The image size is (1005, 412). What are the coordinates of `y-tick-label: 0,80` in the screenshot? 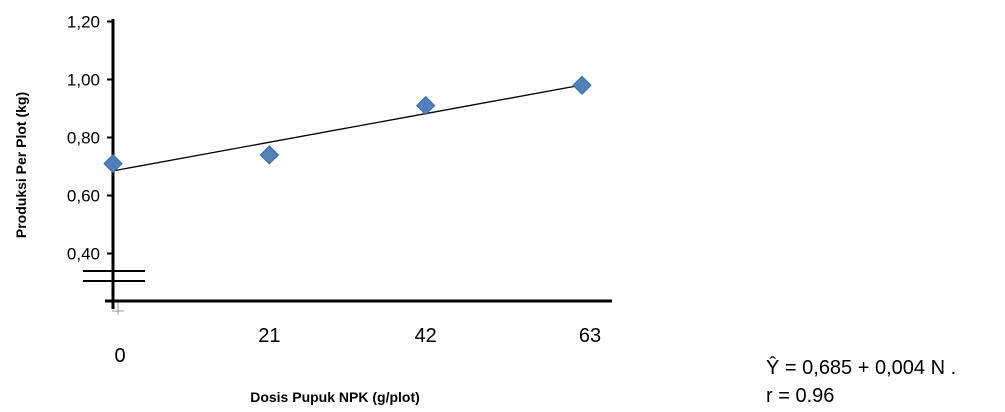 It's located at (83, 138).